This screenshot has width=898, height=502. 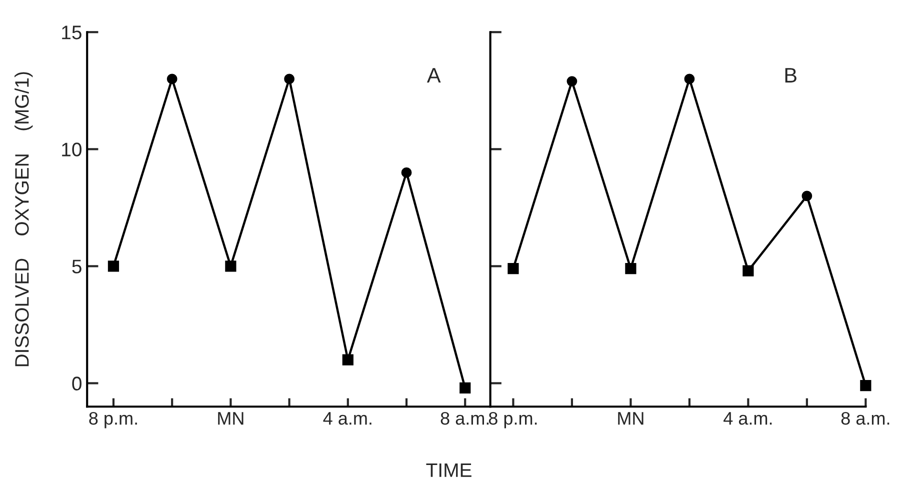 What do you see at coordinates (790, 75) in the screenshot?
I see `annotation: B` at bounding box center [790, 75].